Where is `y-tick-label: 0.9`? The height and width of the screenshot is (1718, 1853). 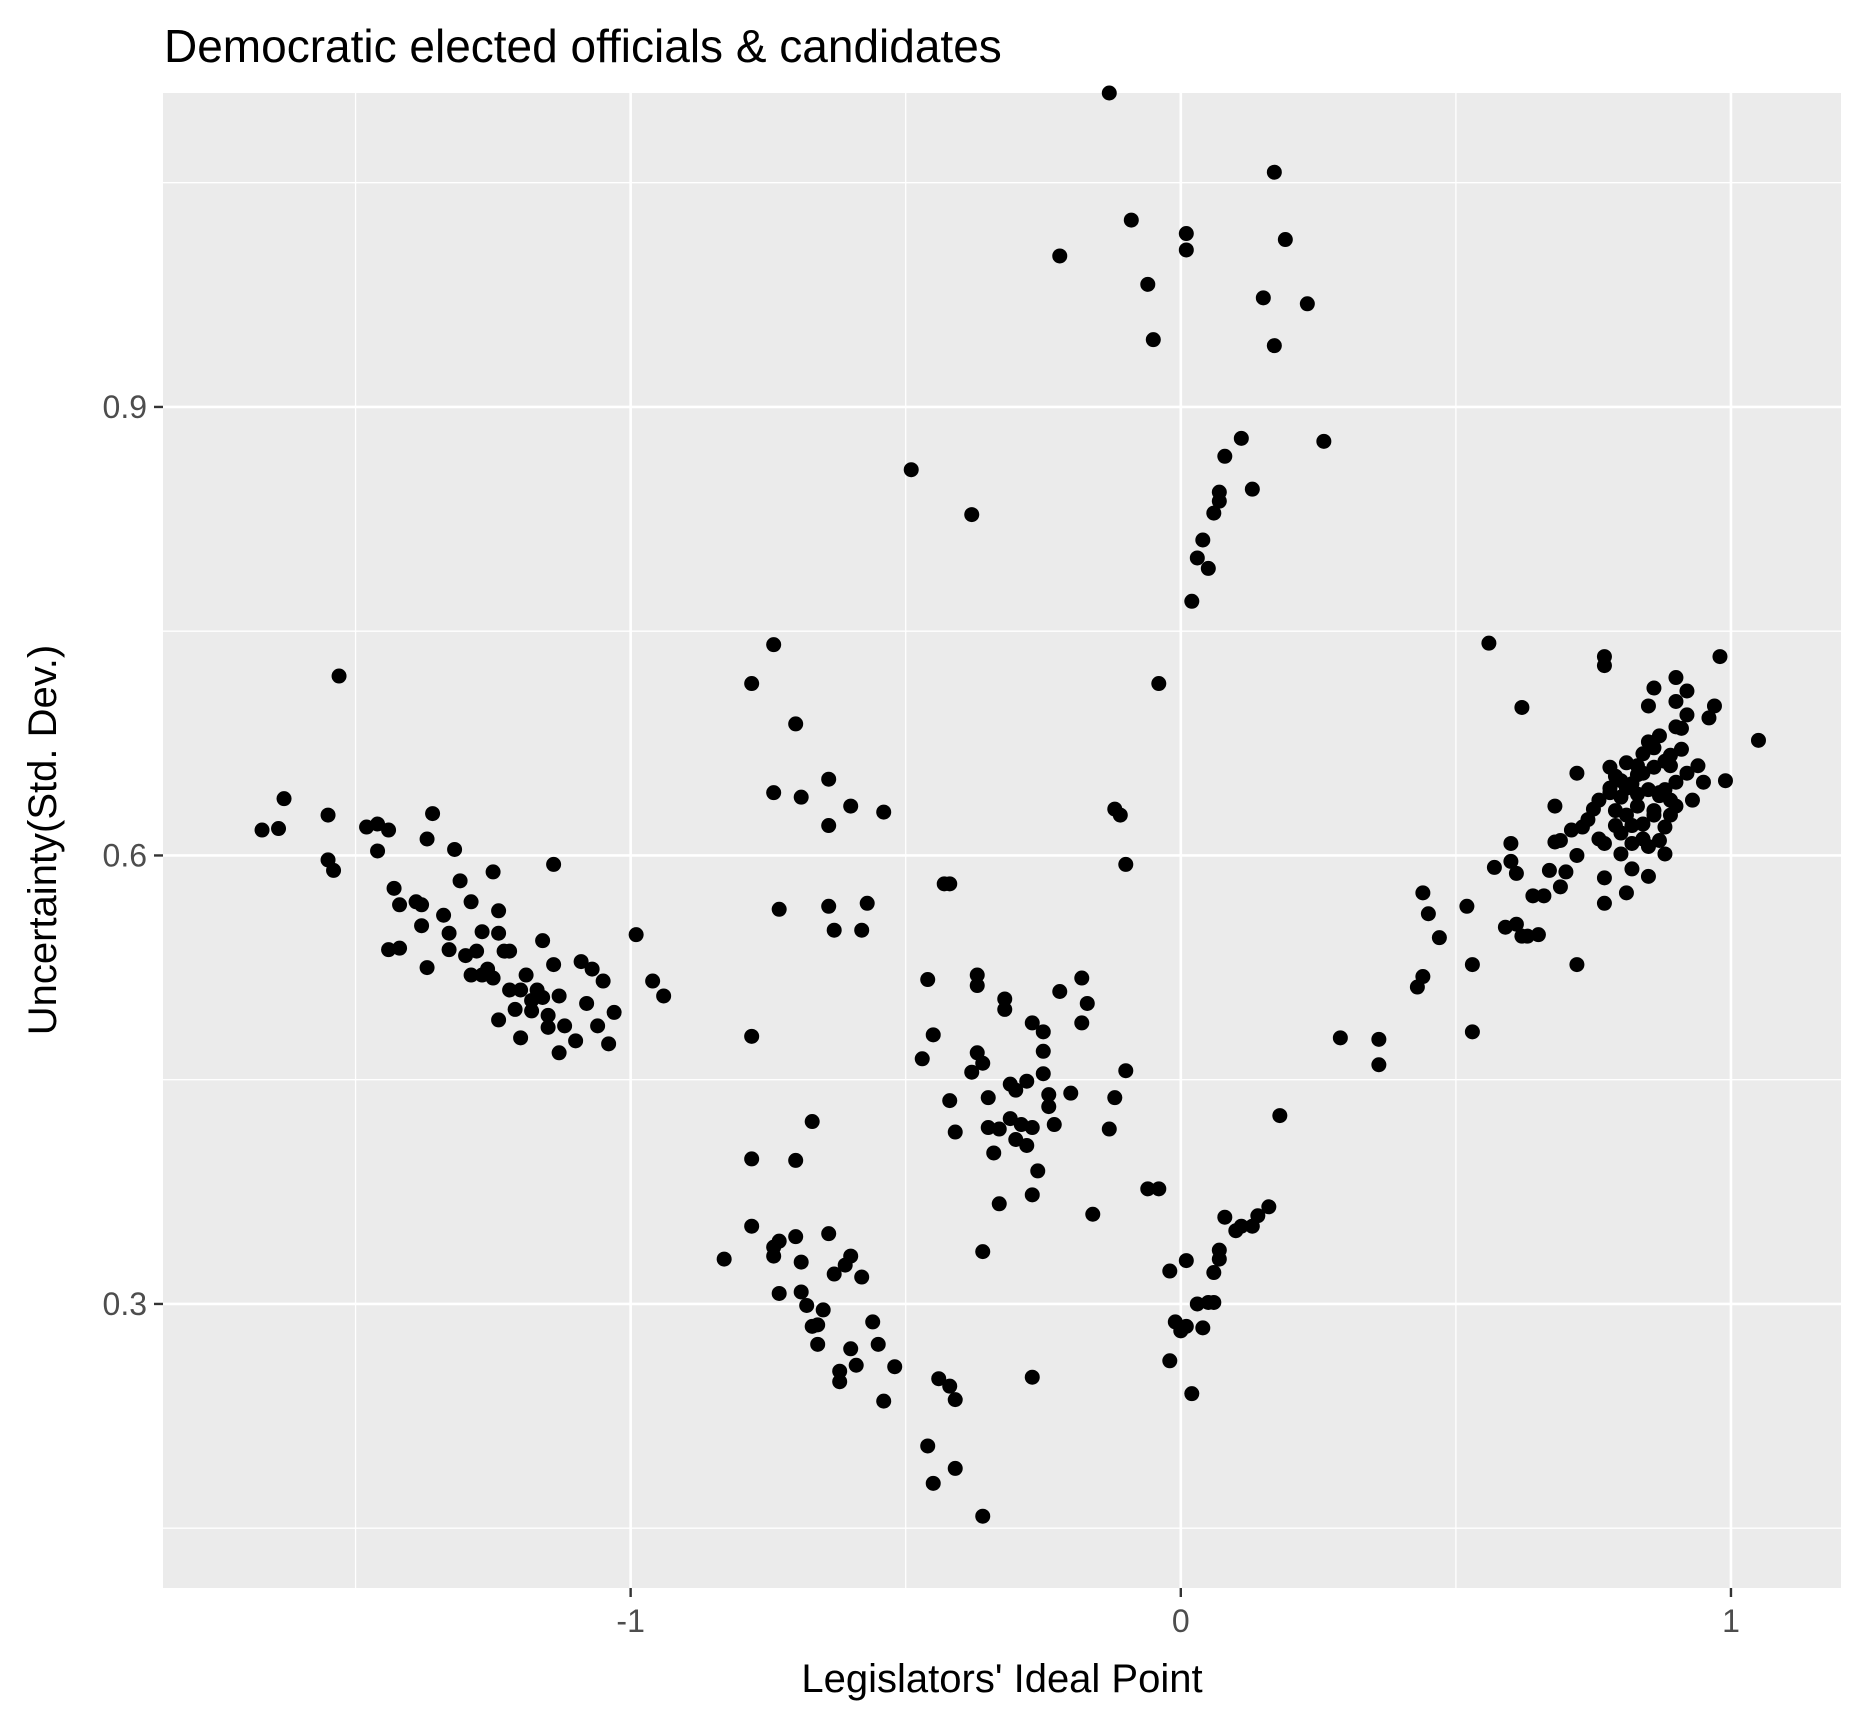
y-tick-label: 0.9 is located at coordinates (125, 407).